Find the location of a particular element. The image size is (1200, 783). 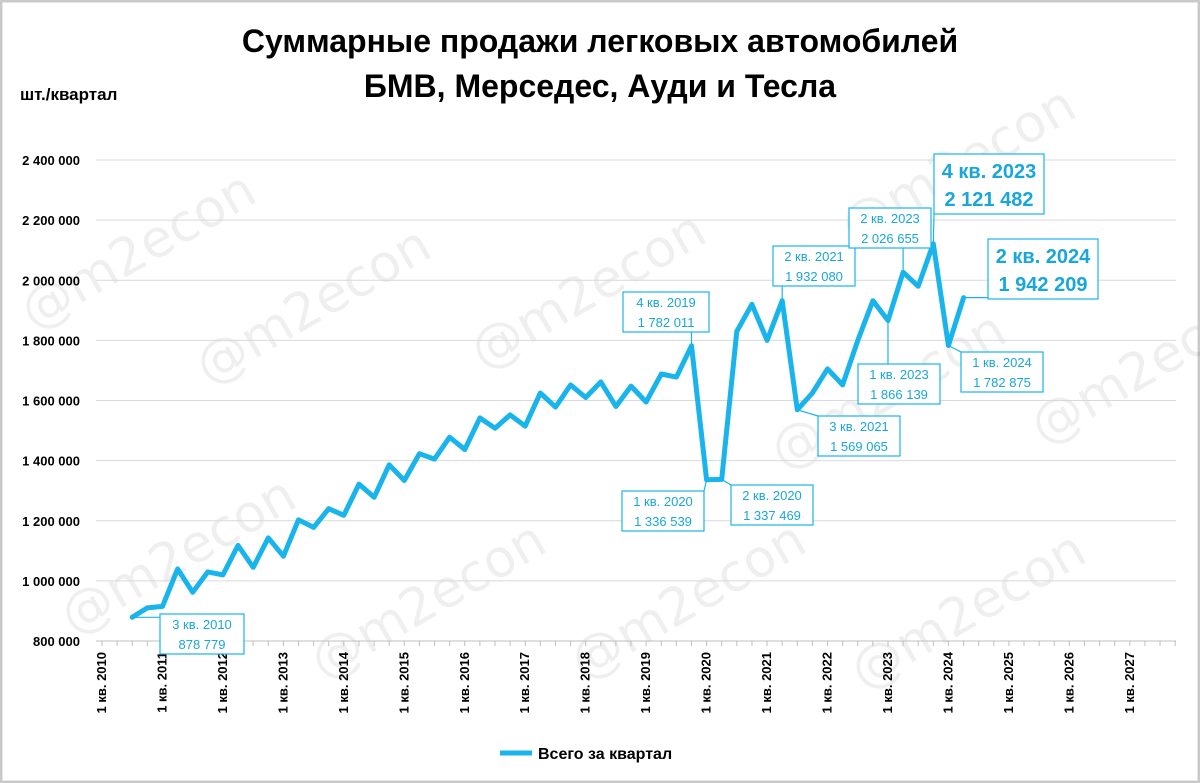

annotation-value: 2 026 655 is located at coordinates (890, 238).